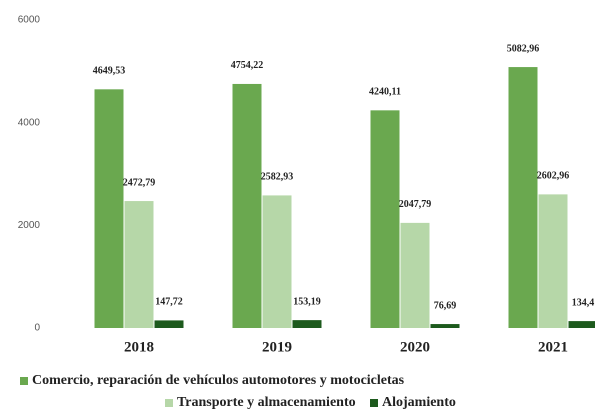 The image size is (595, 409). What do you see at coordinates (415, 204) in the screenshot?
I see `data-label: 2047,79` at bounding box center [415, 204].